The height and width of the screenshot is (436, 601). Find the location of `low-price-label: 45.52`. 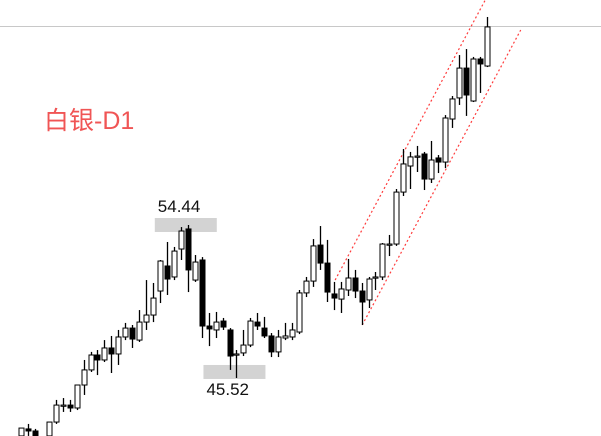

low-price-label: 45.52 is located at coordinates (227, 389).